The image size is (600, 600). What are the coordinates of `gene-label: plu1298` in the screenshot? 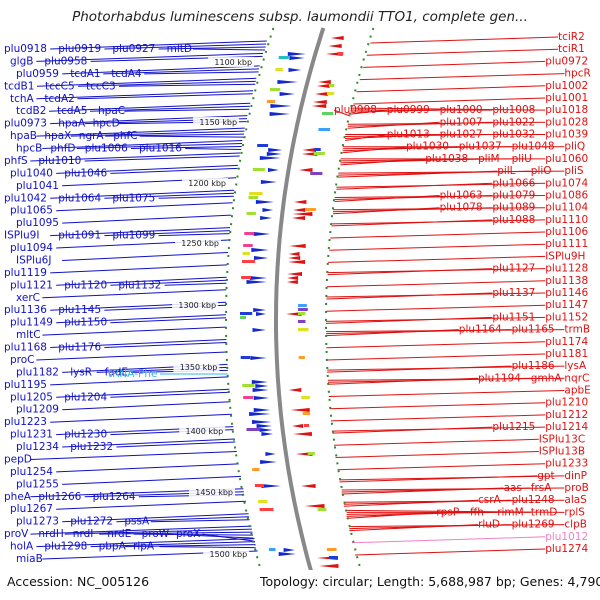 It's located at (65, 547).